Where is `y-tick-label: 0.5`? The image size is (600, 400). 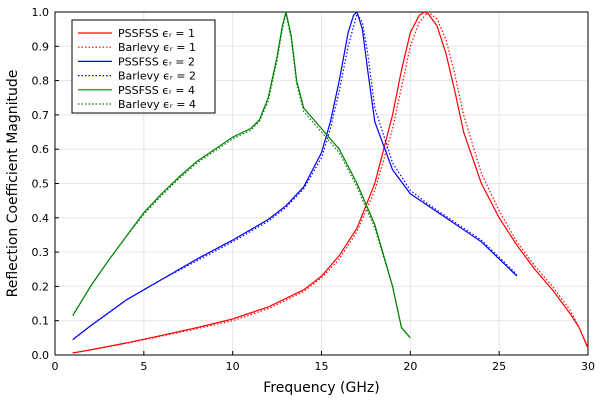 y-tick-label: 0.5 is located at coordinates (41, 184).